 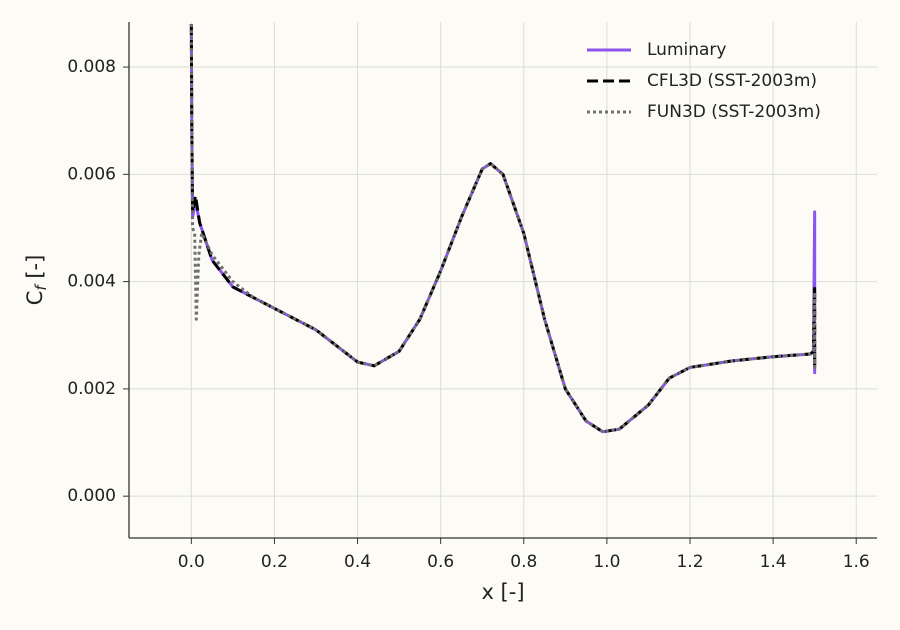 I want to click on y-tick-label: 0.004, so click(x=91, y=282).